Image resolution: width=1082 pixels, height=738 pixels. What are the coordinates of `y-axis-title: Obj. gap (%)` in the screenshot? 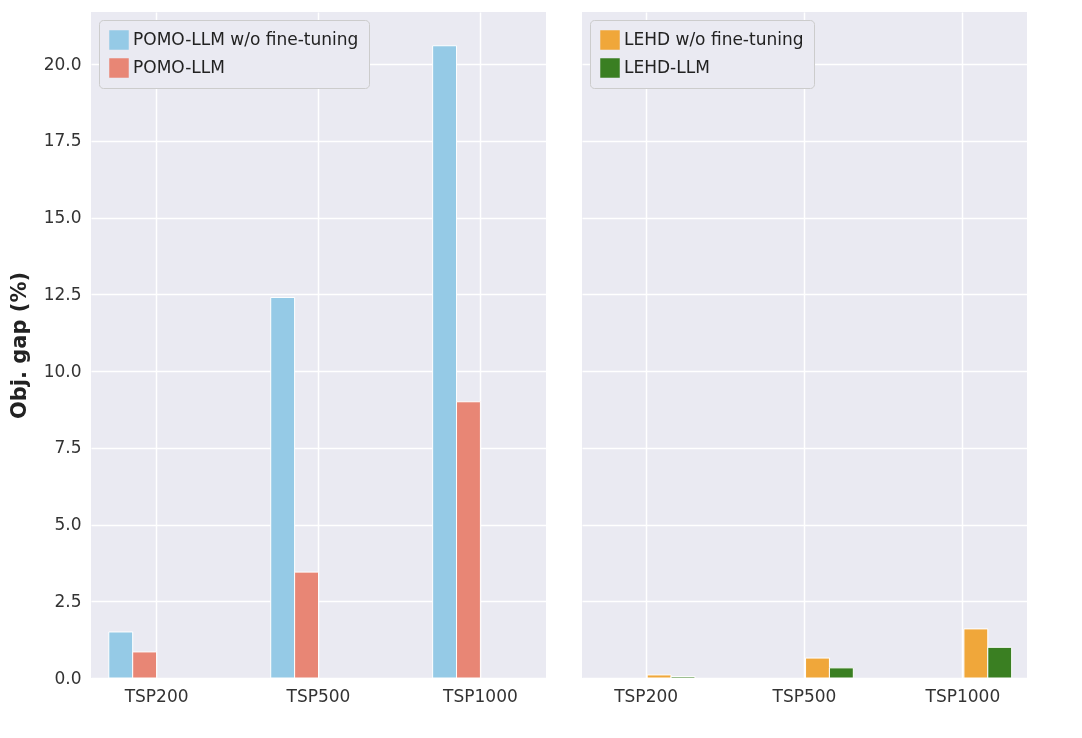 It's located at (18, 345).